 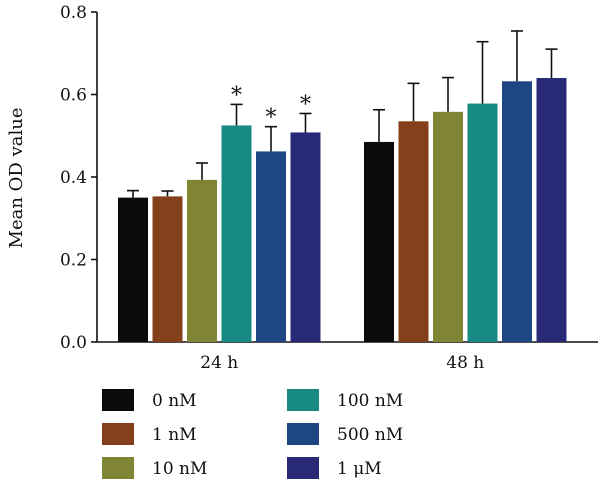 What do you see at coordinates (174, 401) in the screenshot?
I see `legend-label: 0 nM` at bounding box center [174, 401].